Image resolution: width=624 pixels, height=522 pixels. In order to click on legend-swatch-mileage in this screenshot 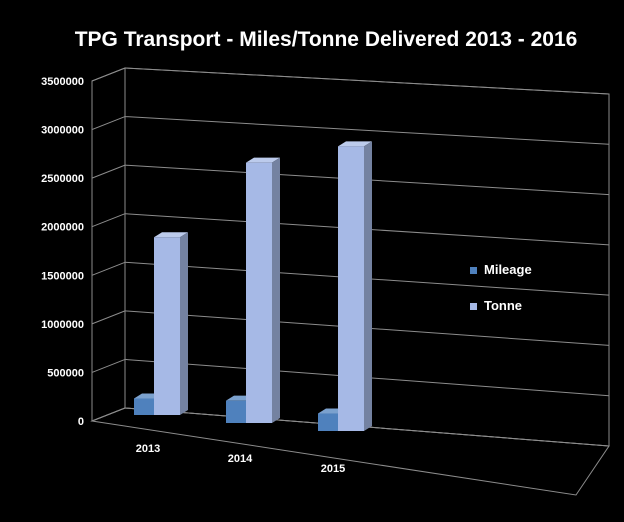, I will do `click(473, 270)`.